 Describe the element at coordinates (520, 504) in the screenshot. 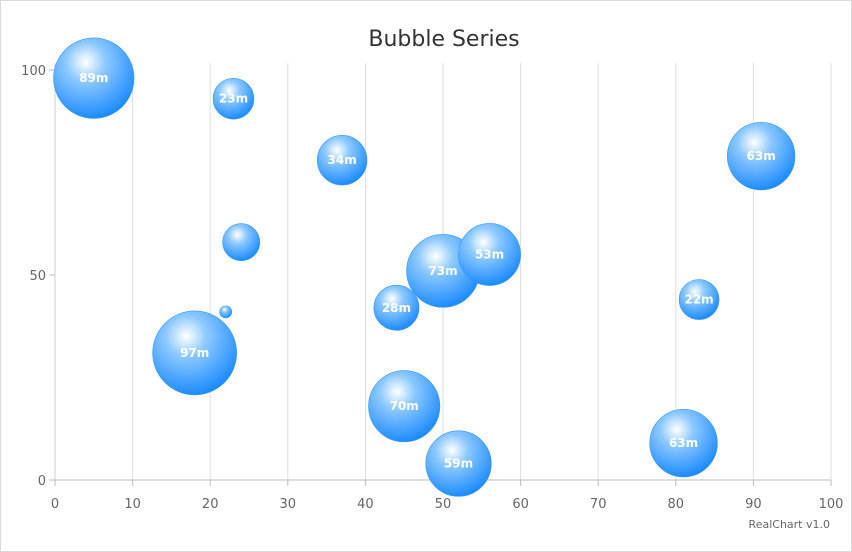

I see `x-tick-label: 60` at that location.